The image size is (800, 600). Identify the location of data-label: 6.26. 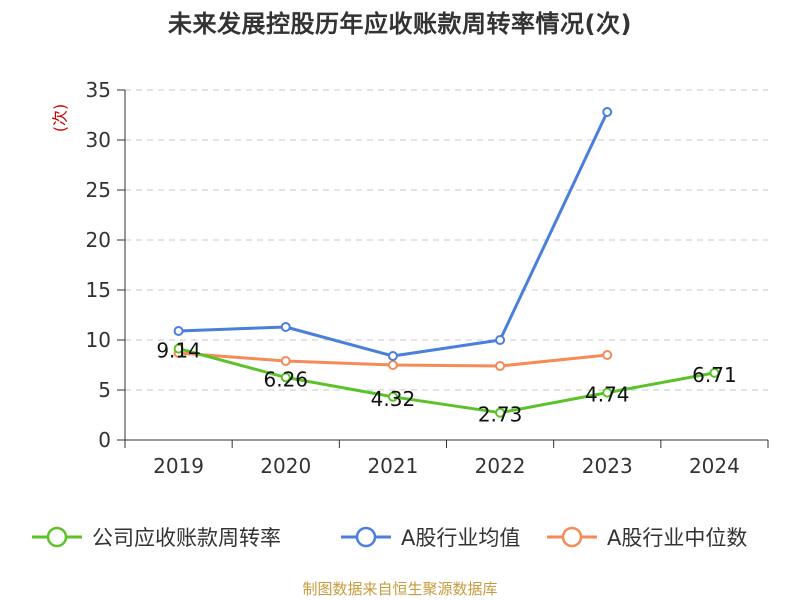
(285, 379).